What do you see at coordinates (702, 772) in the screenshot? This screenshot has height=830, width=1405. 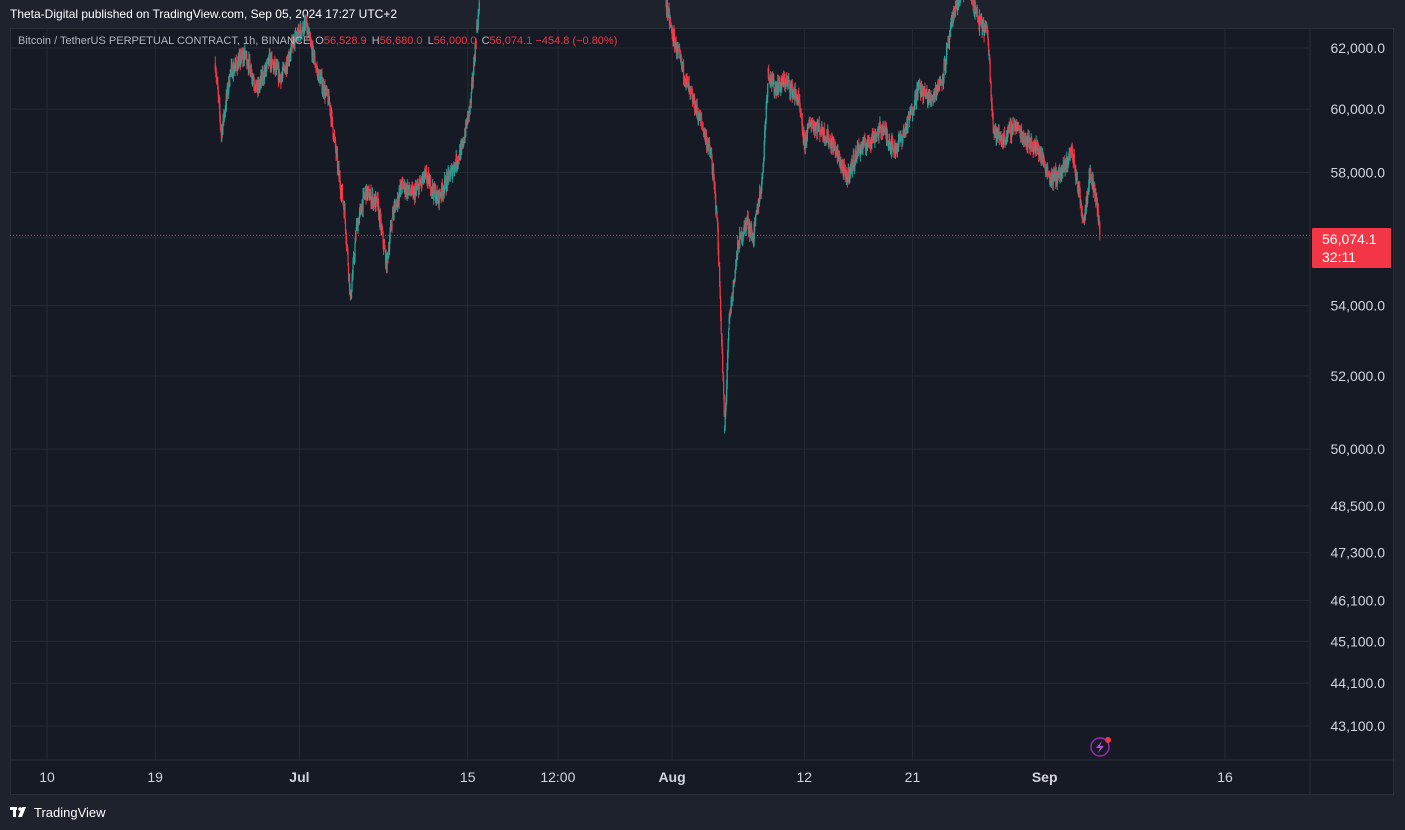 I see `time-axis: 10 19 Jul 15 12:00 Aug 12 21 Sep 16` at bounding box center [702, 772].